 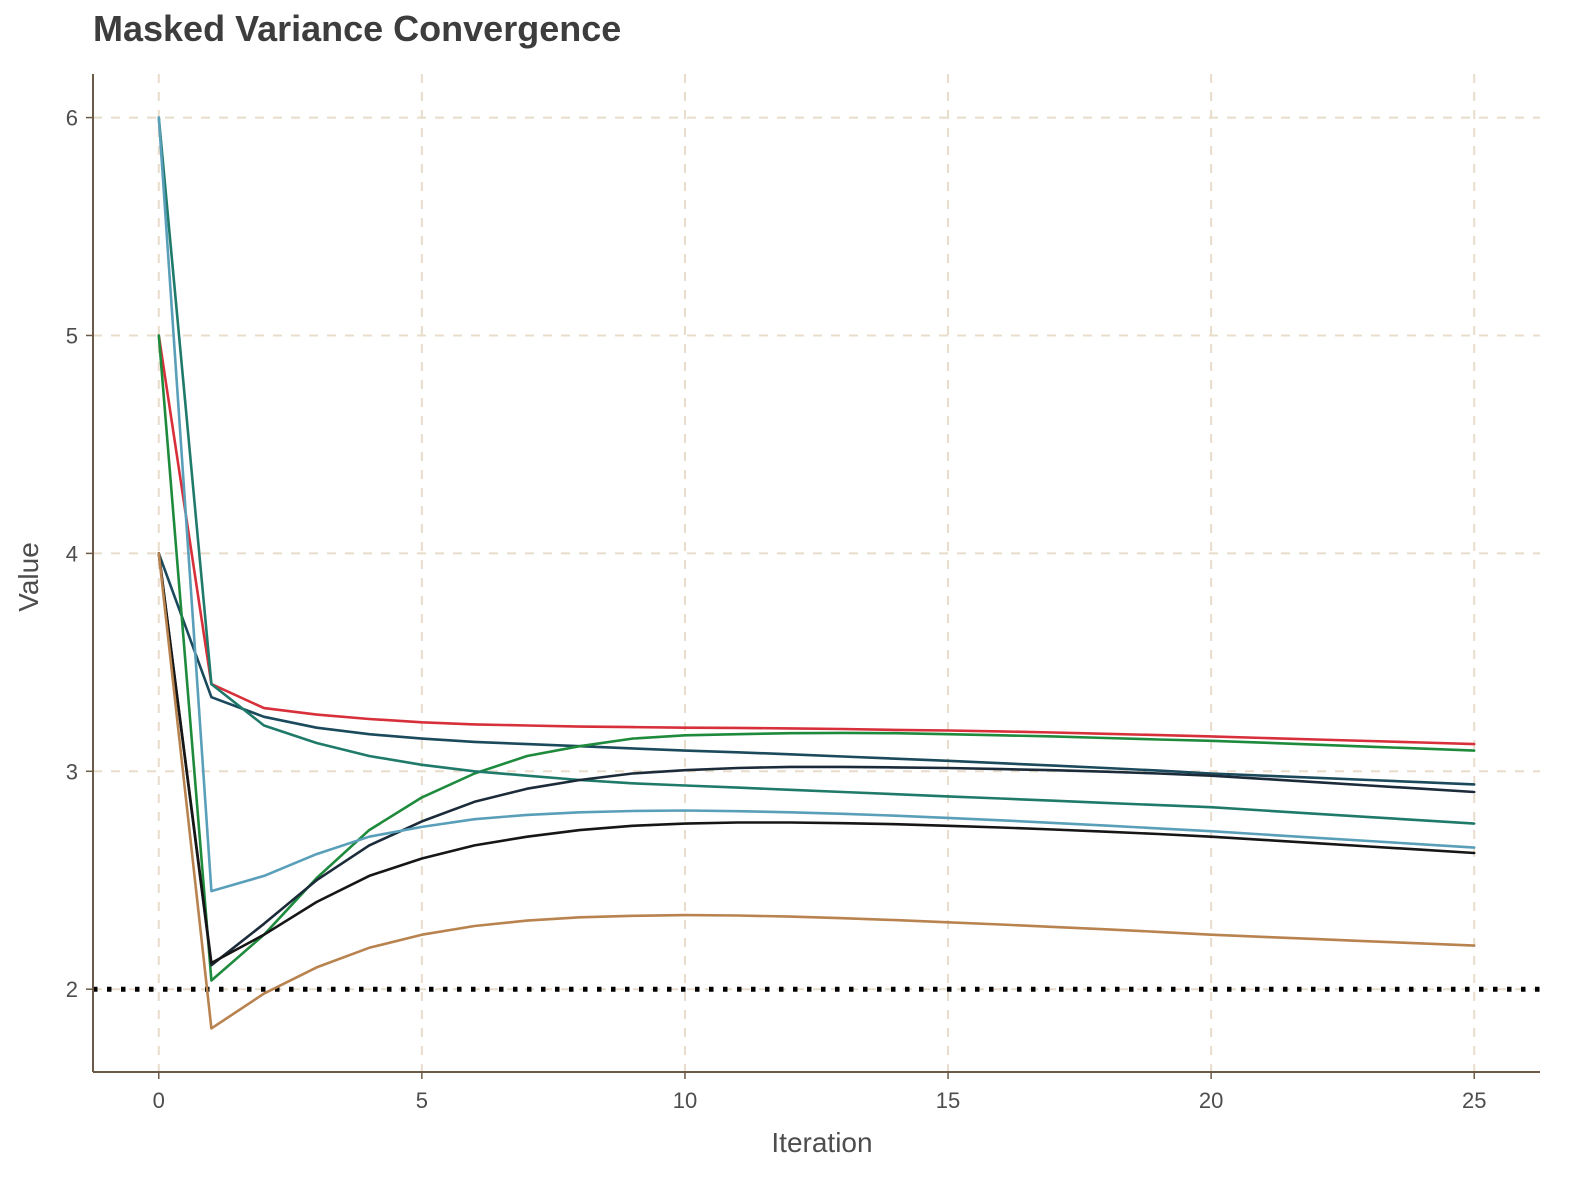 I want to click on x-axis-title: Iteration, so click(x=821, y=1142).